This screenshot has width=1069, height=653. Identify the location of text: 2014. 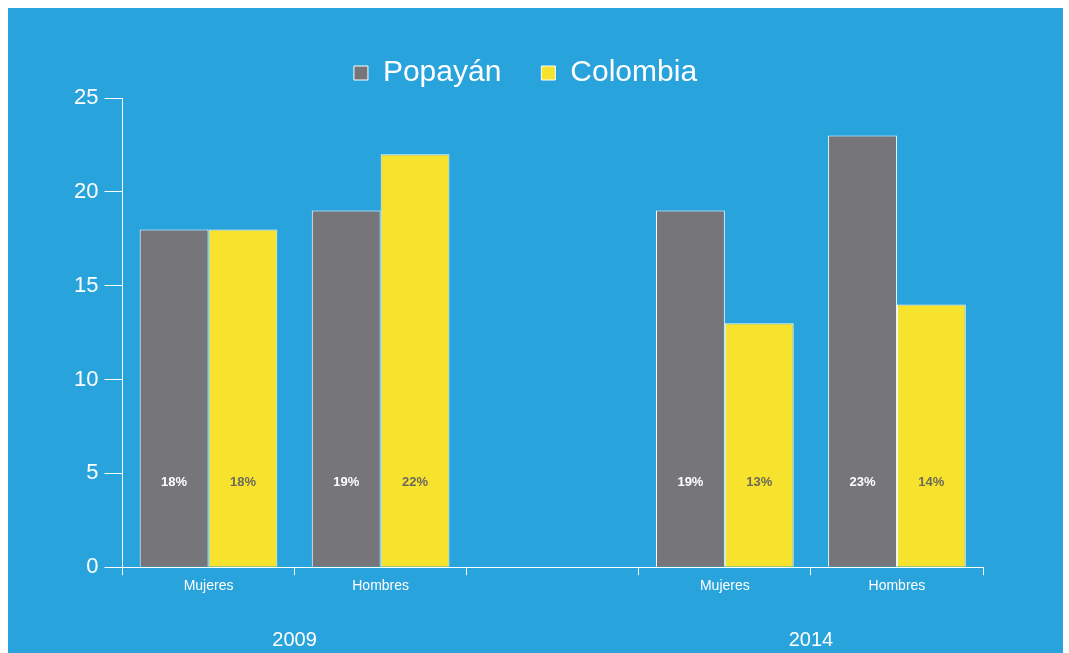
(811, 638).